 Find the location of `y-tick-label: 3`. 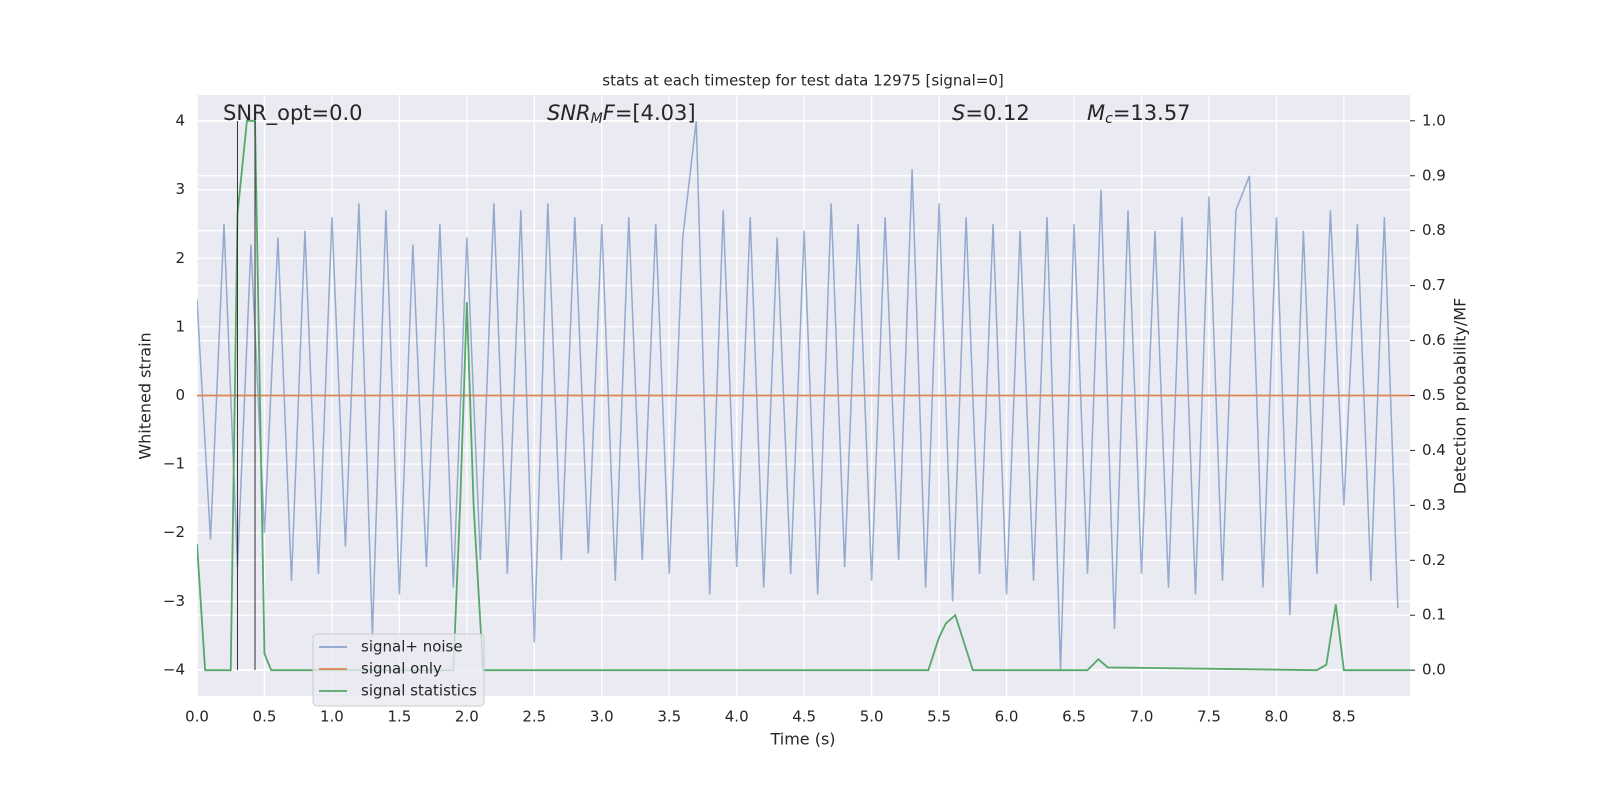

y-tick-label: 3 is located at coordinates (180, 189).